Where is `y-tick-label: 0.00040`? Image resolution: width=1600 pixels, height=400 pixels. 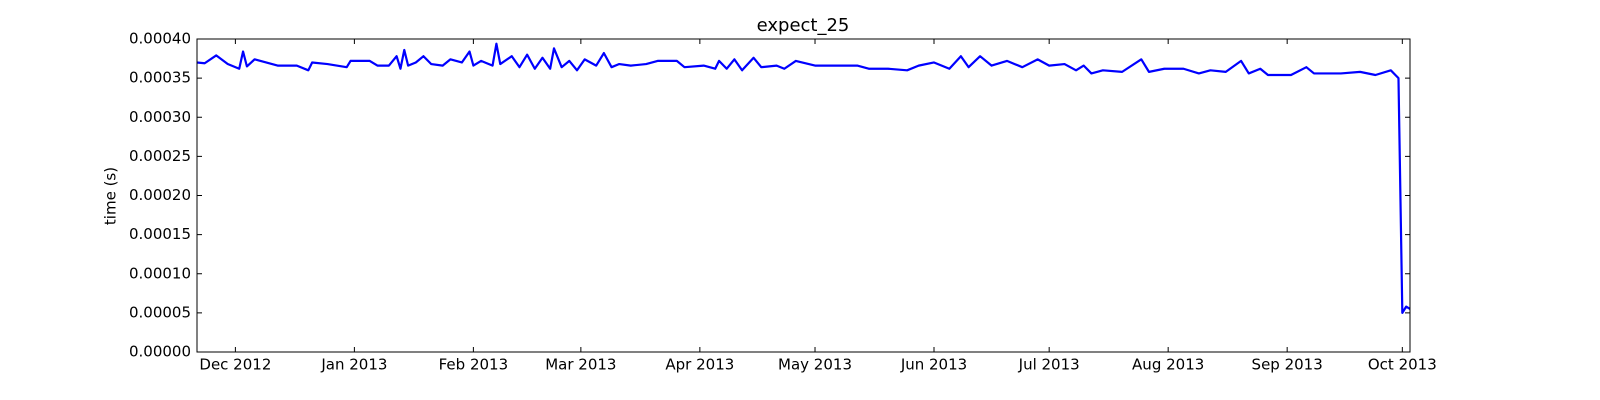 y-tick-label: 0.00040 is located at coordinates (160, 39).